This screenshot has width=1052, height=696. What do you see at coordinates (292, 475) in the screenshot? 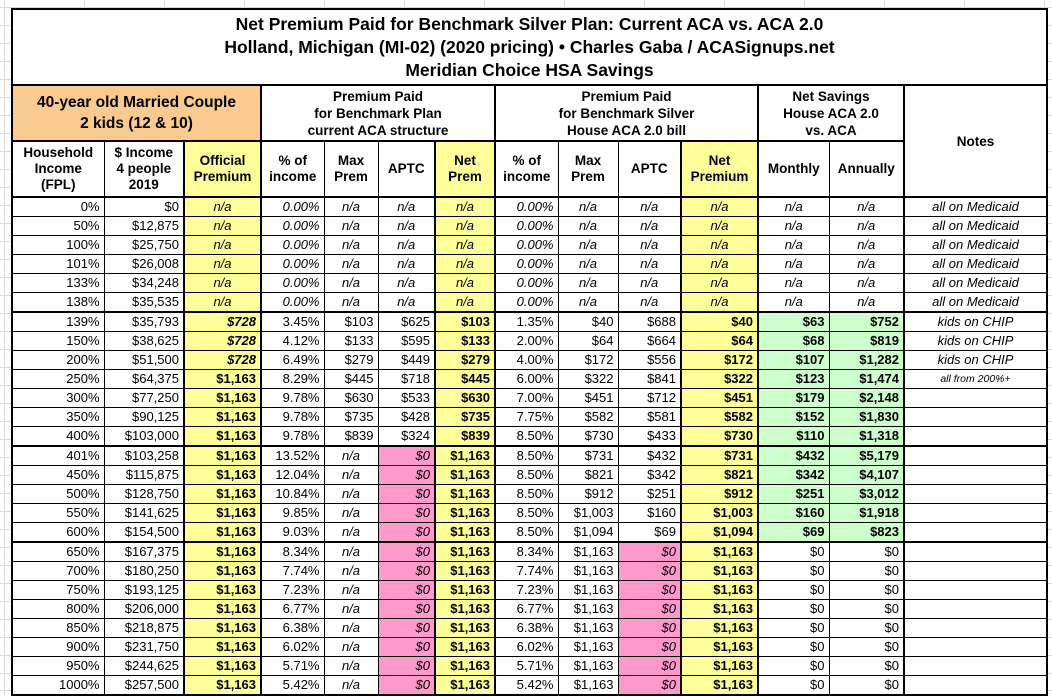
I see `cell-aca_pct: 12.04%` at bounding box center [292, 475].